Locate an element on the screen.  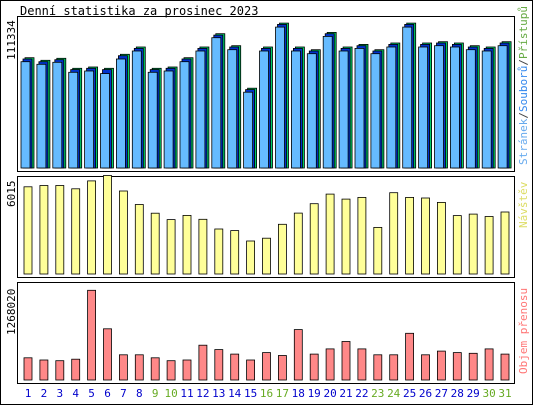
day-label-27: 27 is located at coordinates (441, 393).